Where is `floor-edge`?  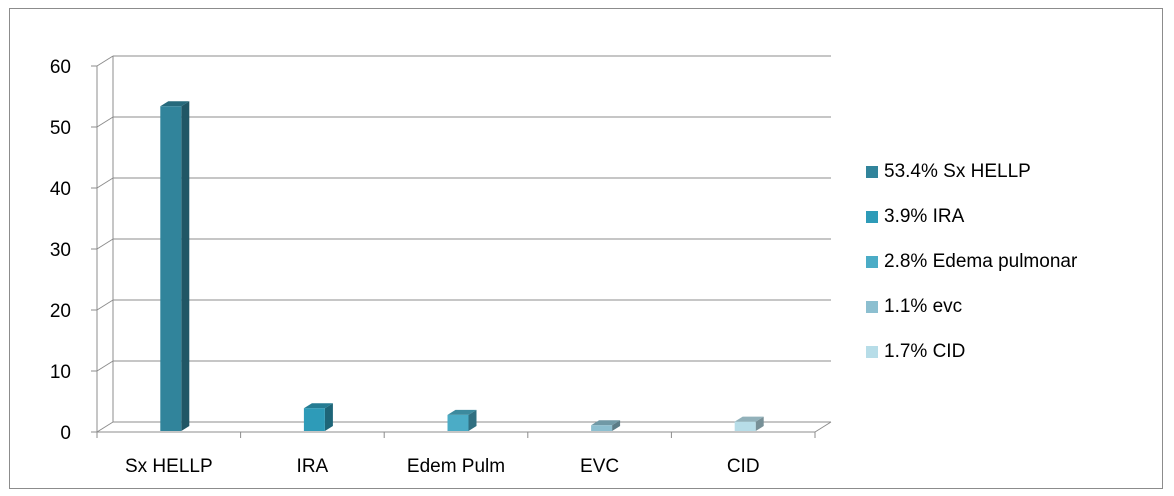
floor-edge is located at coordinates (823, 427).